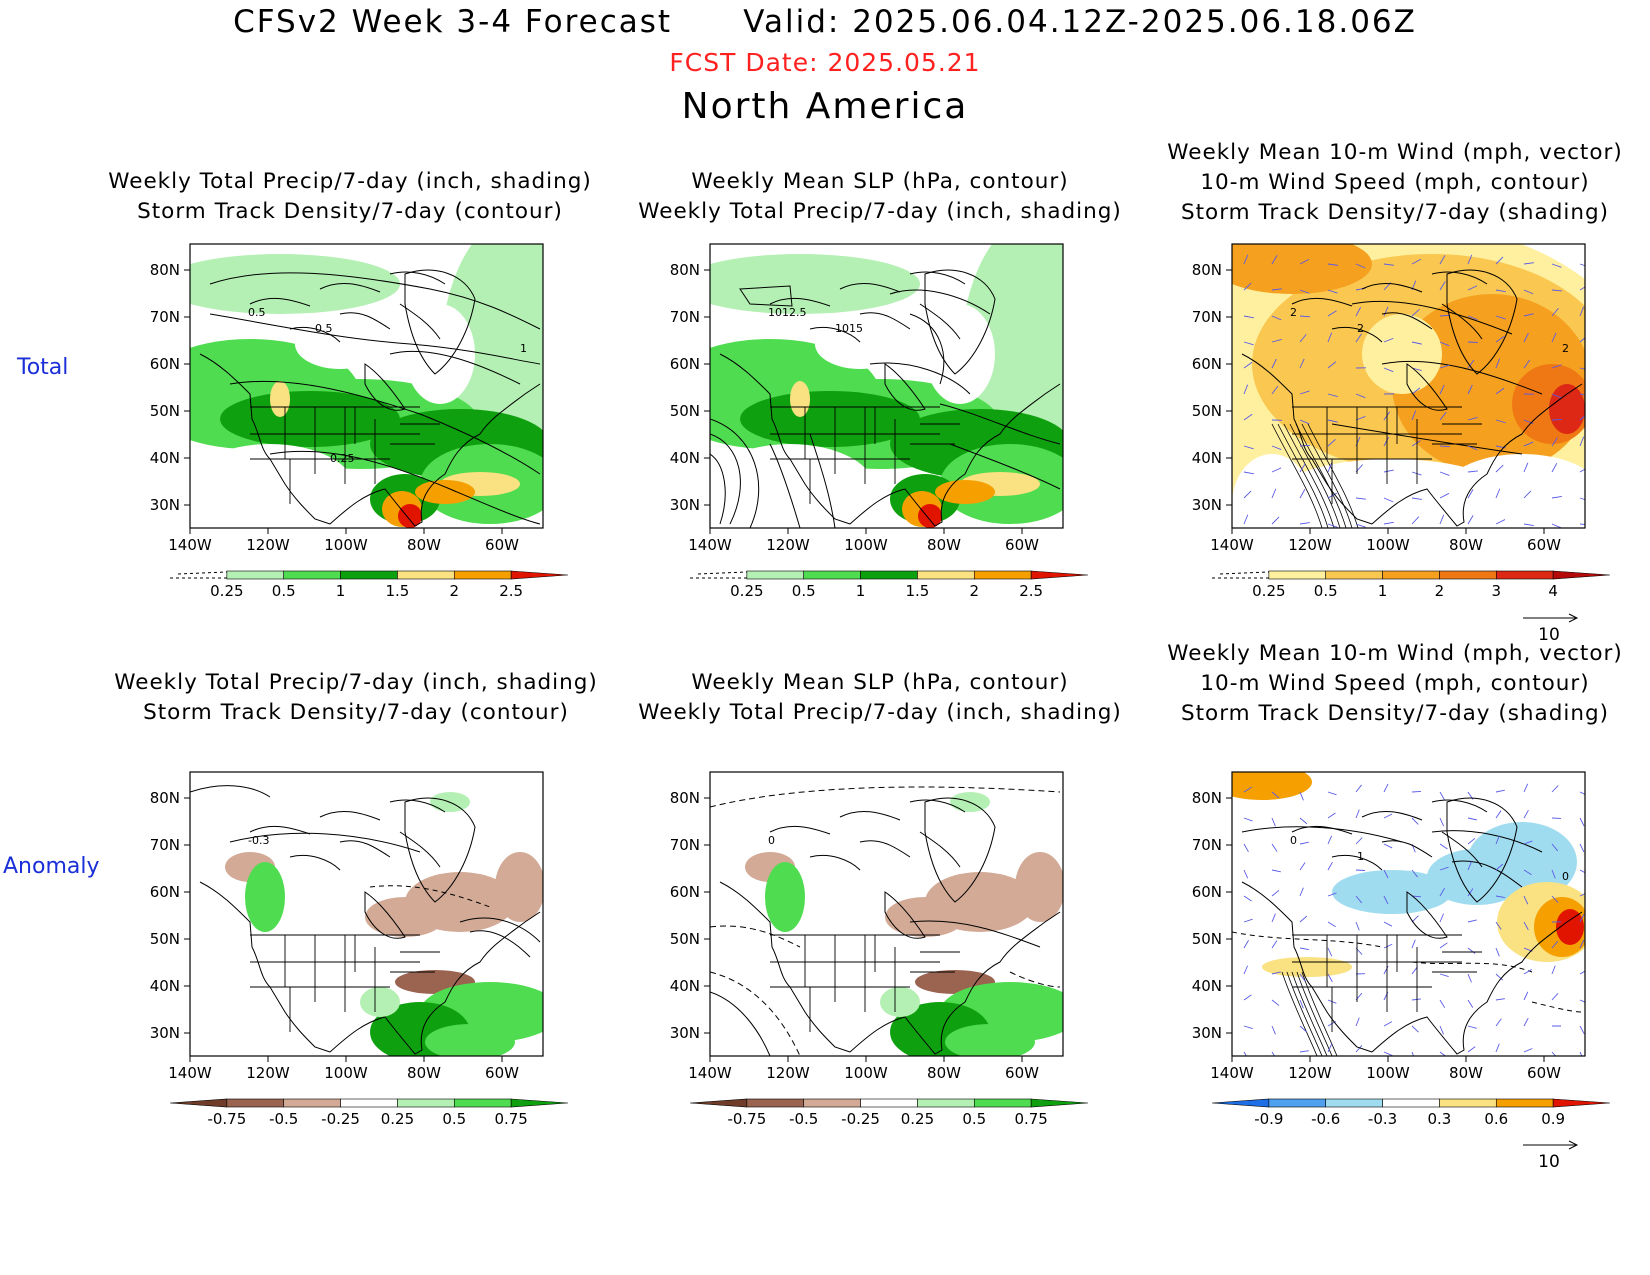 The width and height of the screenshot is (1650, 1275). What do you see at coordinates (51, 866) in the screenshot?
I see `row-label-anomaly: Anomaly` at bounding box center [51, 866].